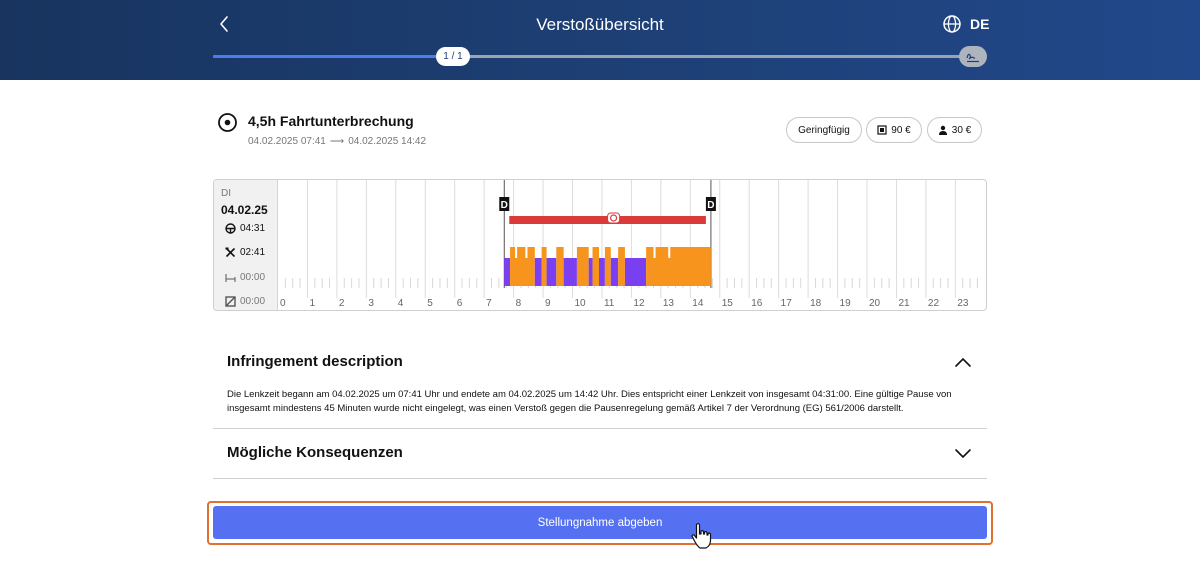  What do you see at coordinates (230, 228) in the screenshot?
I see `steering-wheel-icon` at bounding box center [230, 228].